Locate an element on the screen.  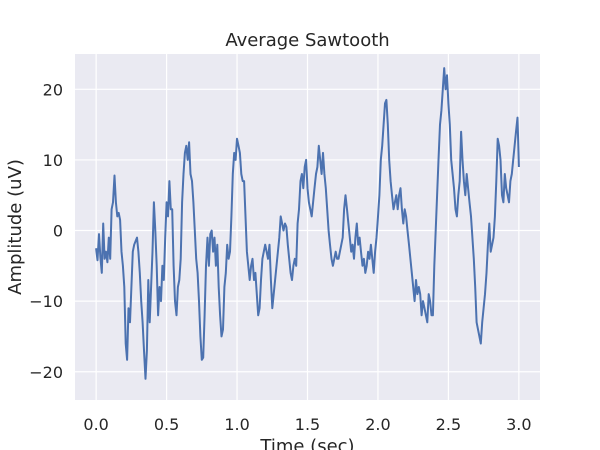
y-axis-title: Amplitude (uV) is located at coordinates (15, 227).